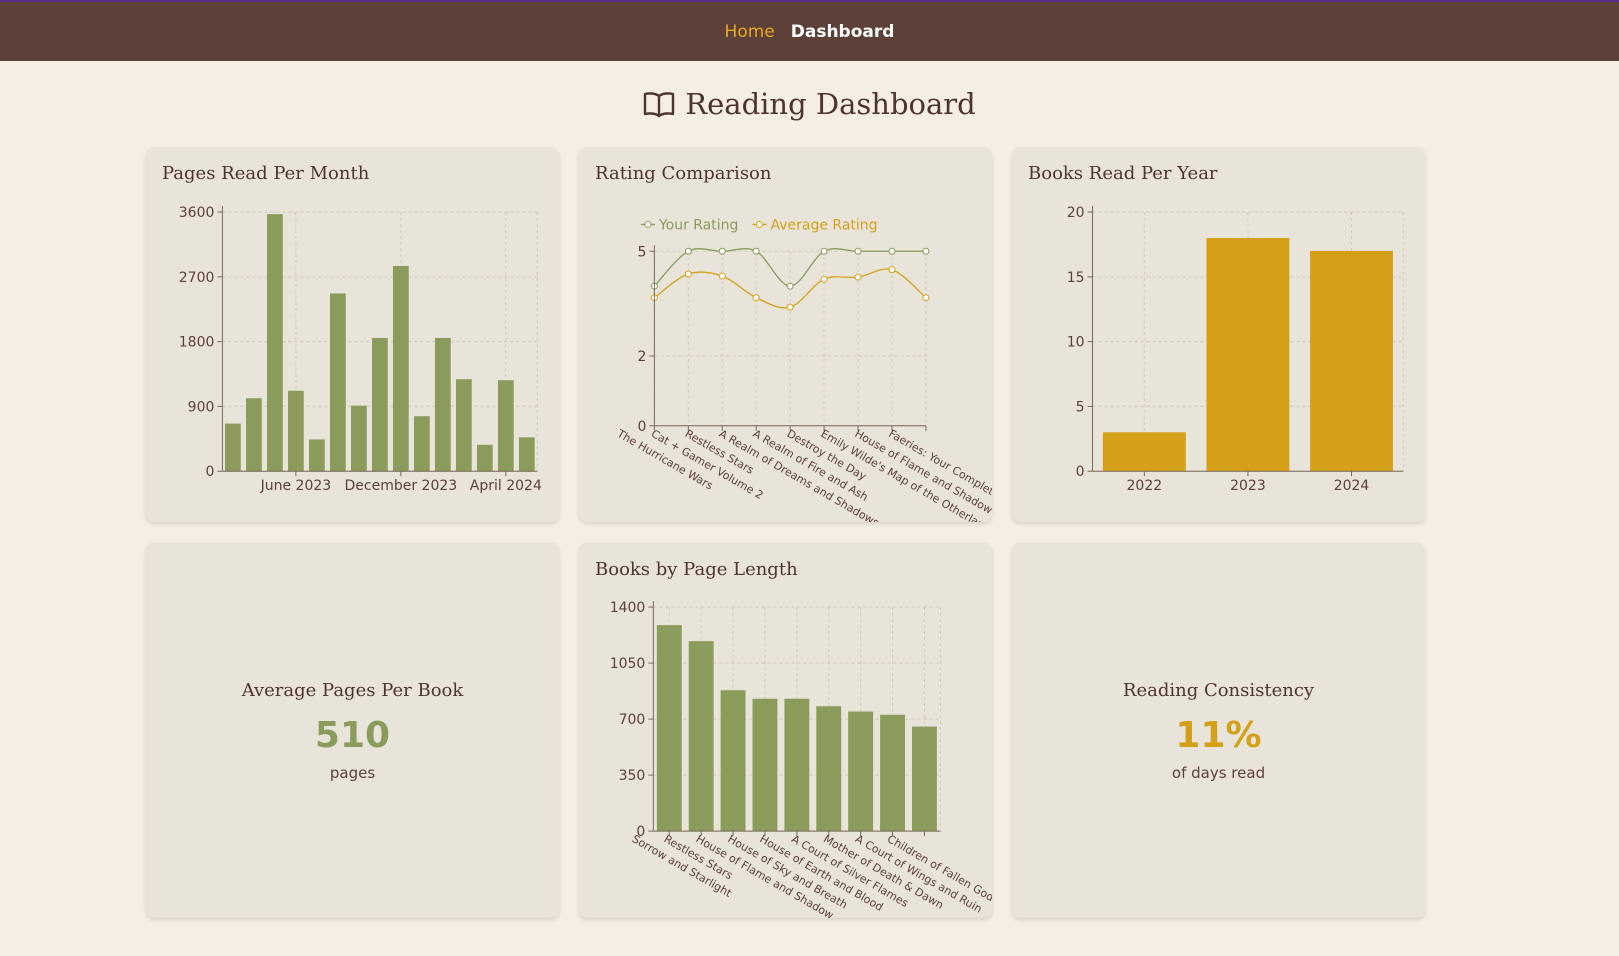 The height and width of the screenshot is (956, 1619). I want to click on y-tick-label: 3600, so click(197, 213).